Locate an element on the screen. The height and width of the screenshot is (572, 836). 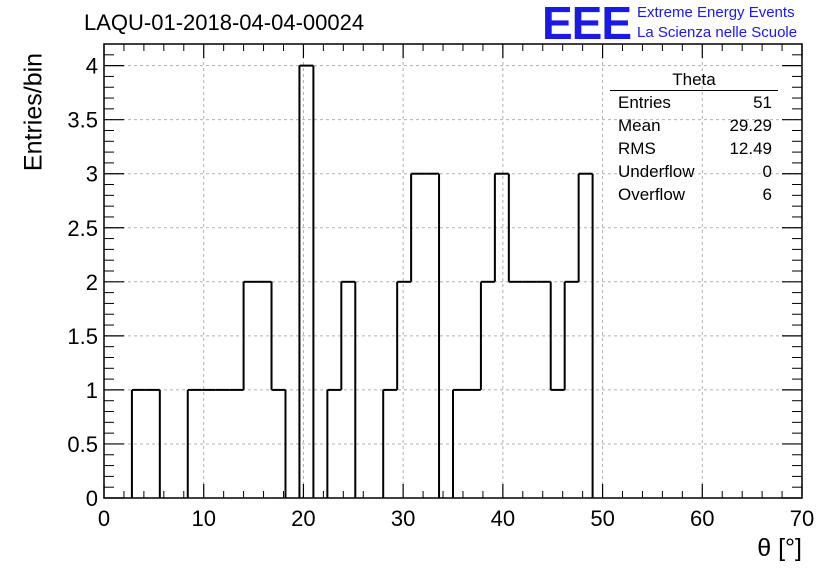
y-tick-label: 4 is located at coordinates (92, 66).